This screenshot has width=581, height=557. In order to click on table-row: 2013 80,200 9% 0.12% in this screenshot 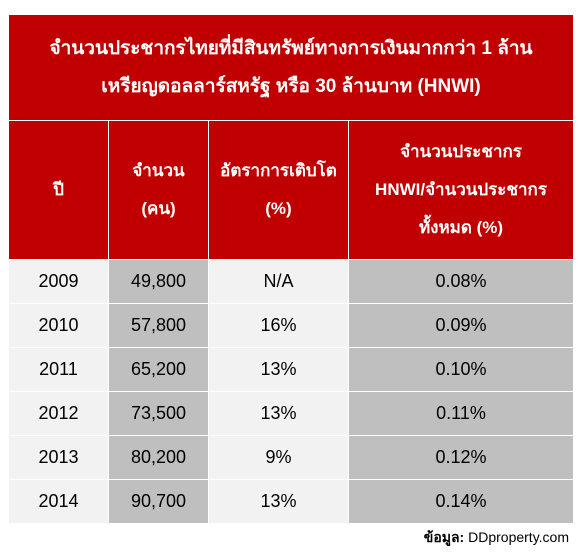, I will do `click(291, 457)`.